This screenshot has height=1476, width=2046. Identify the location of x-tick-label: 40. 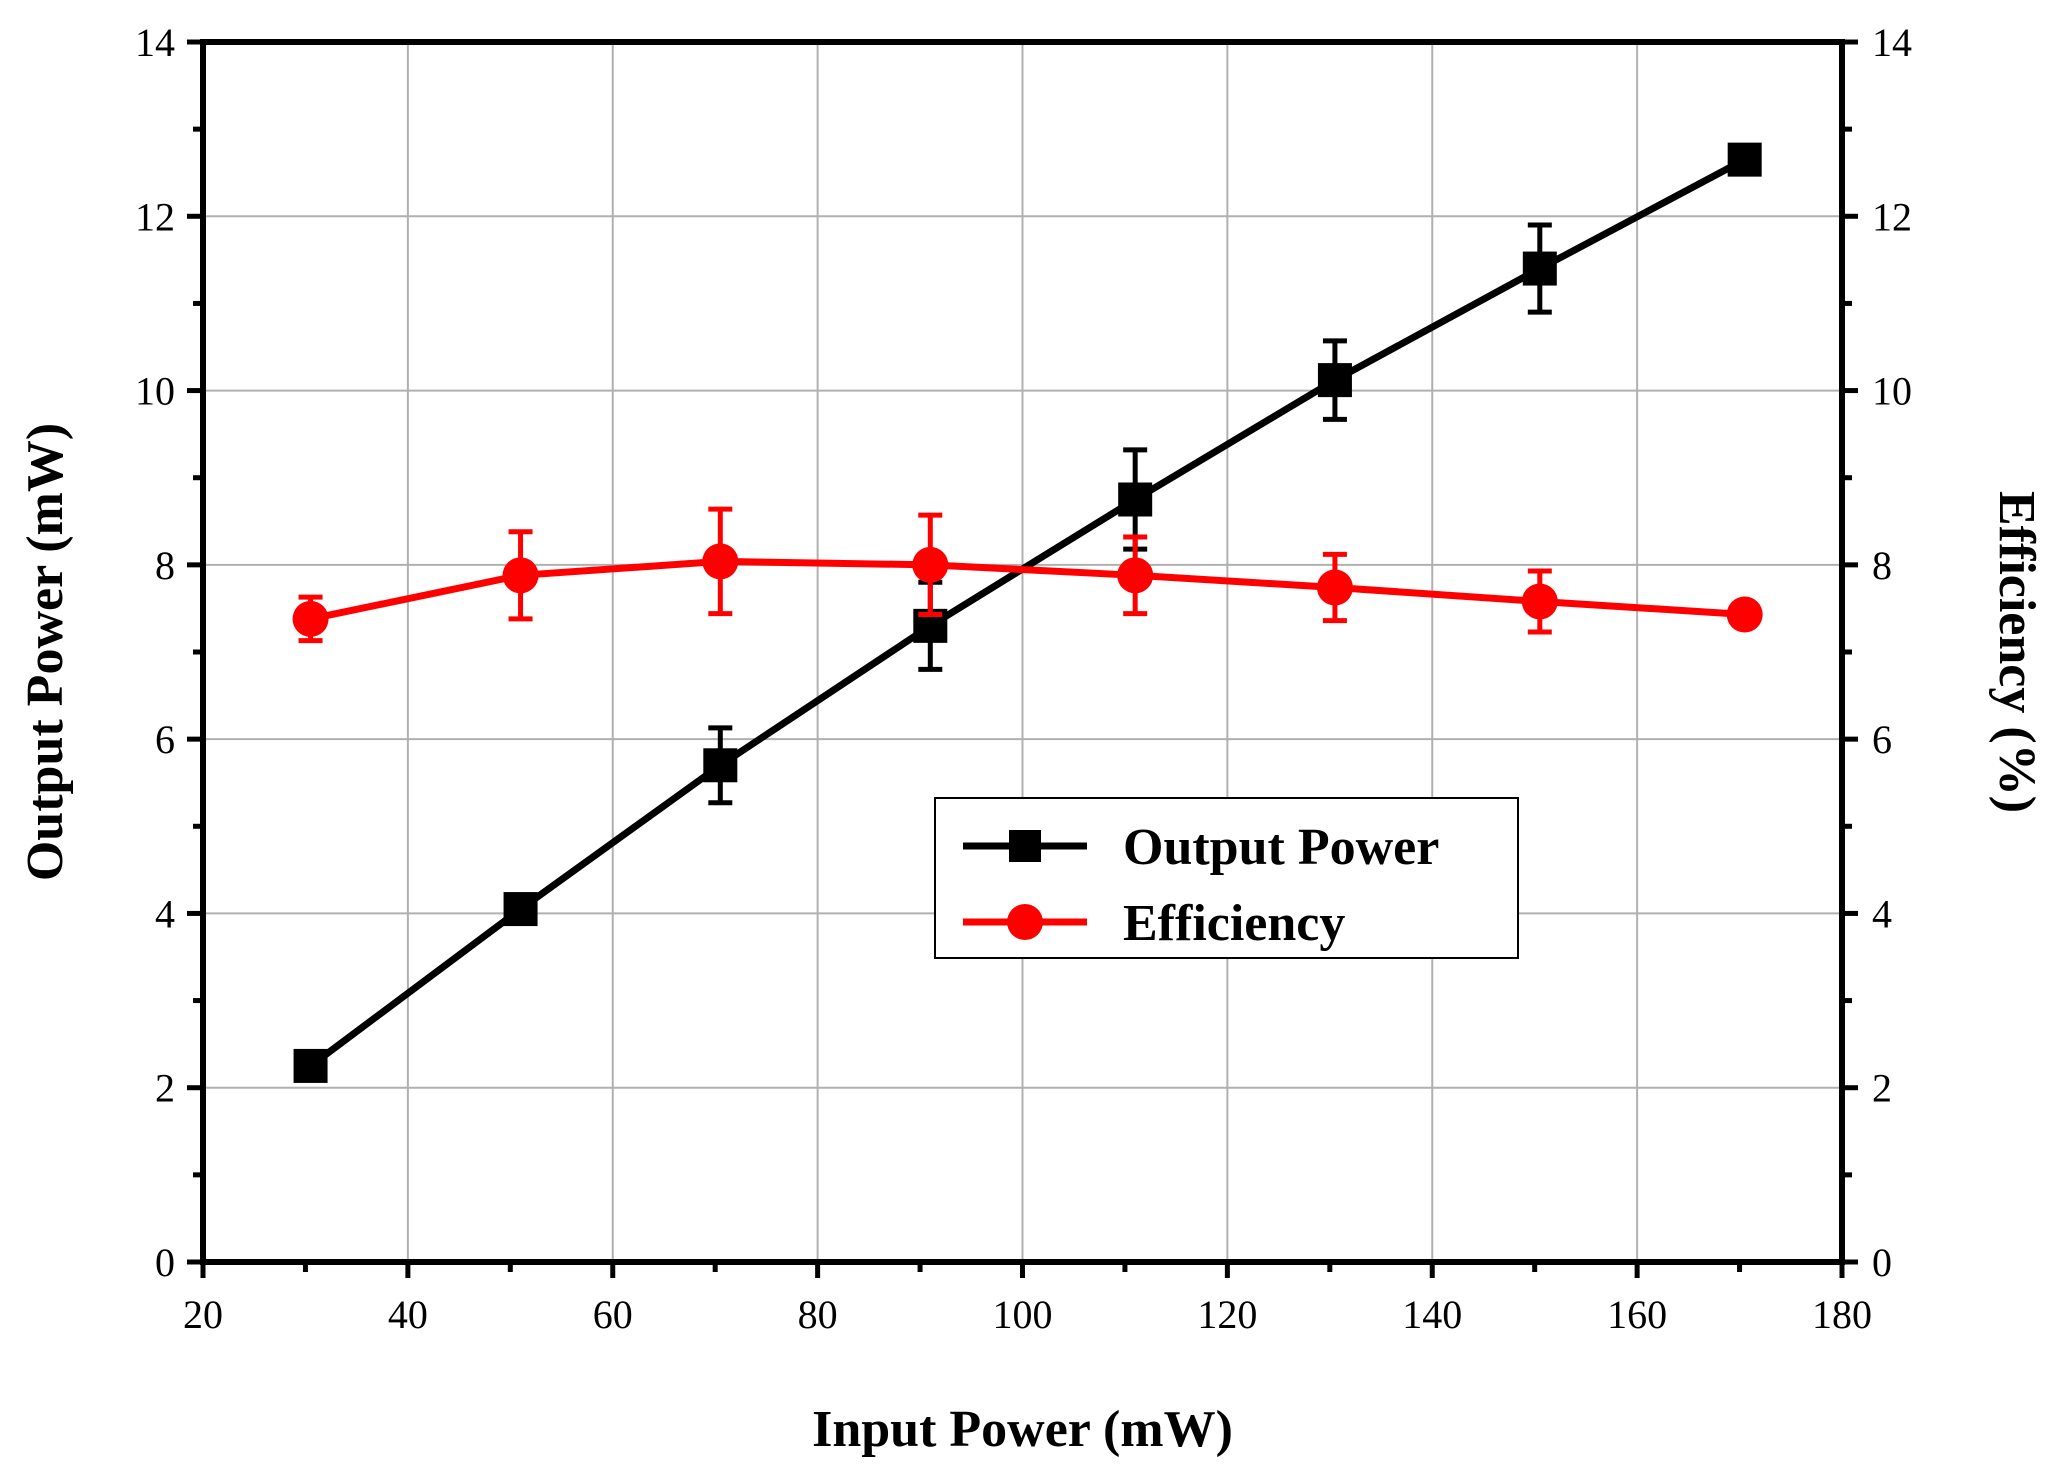
(408, 1314).